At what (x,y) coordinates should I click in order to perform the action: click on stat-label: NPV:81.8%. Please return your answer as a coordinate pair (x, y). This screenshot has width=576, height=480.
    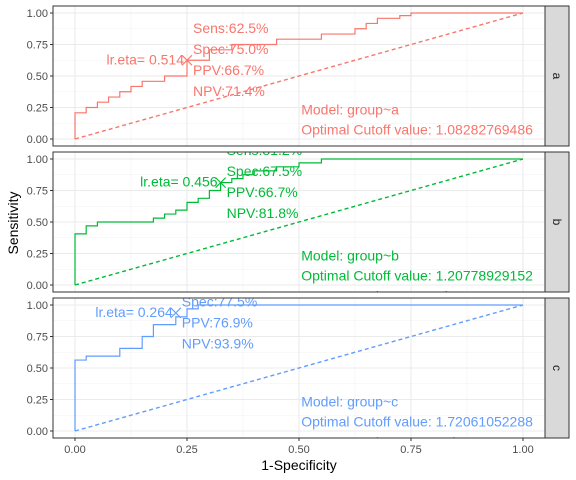
    Looking at the image, I should click on (263, 213).